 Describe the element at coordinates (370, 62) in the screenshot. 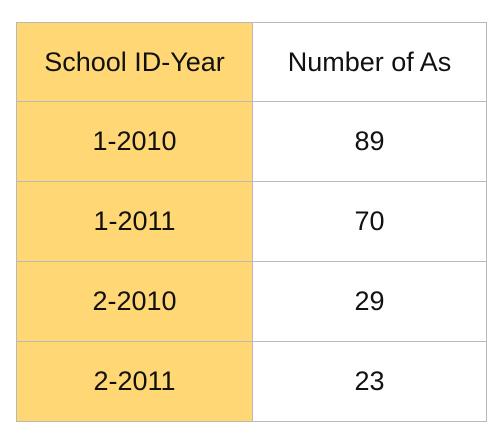

I see `header-number-of-as: Number of As` at that location.